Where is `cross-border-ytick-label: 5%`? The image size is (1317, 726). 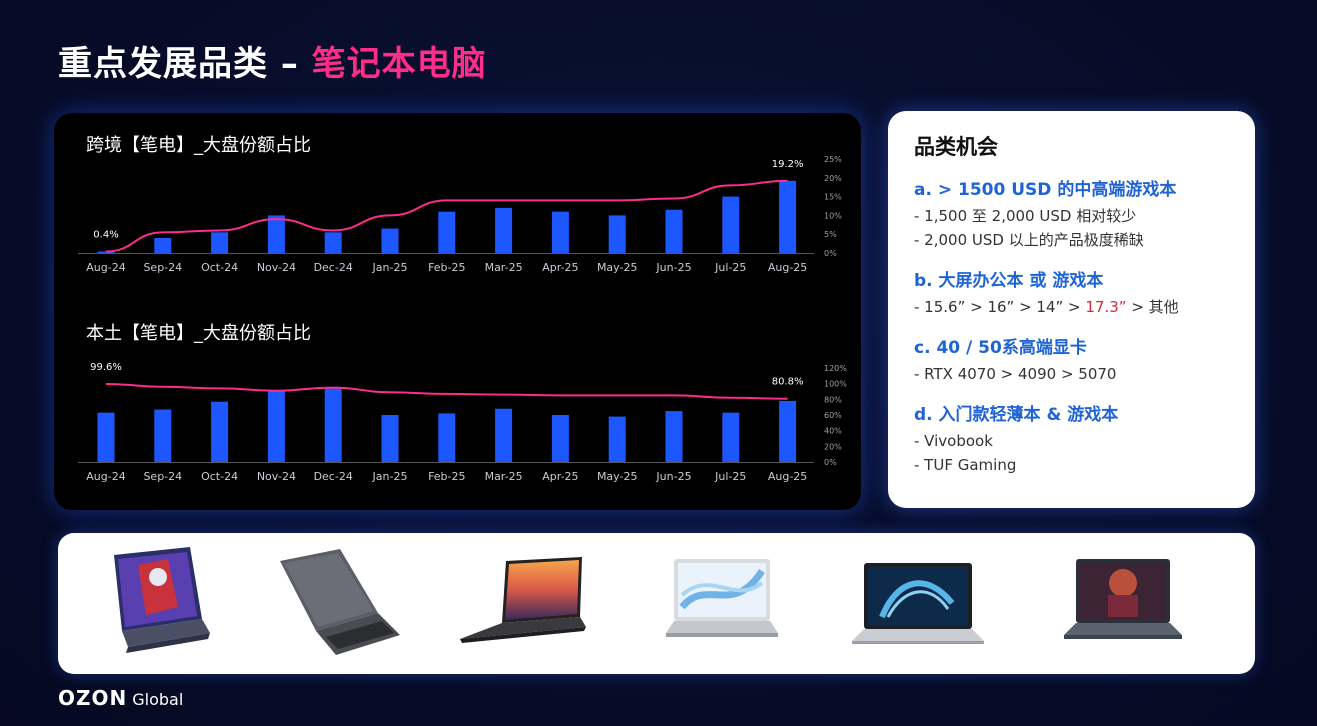
cross-border-ytick-label: 5% is located at coordinates (830, 234).